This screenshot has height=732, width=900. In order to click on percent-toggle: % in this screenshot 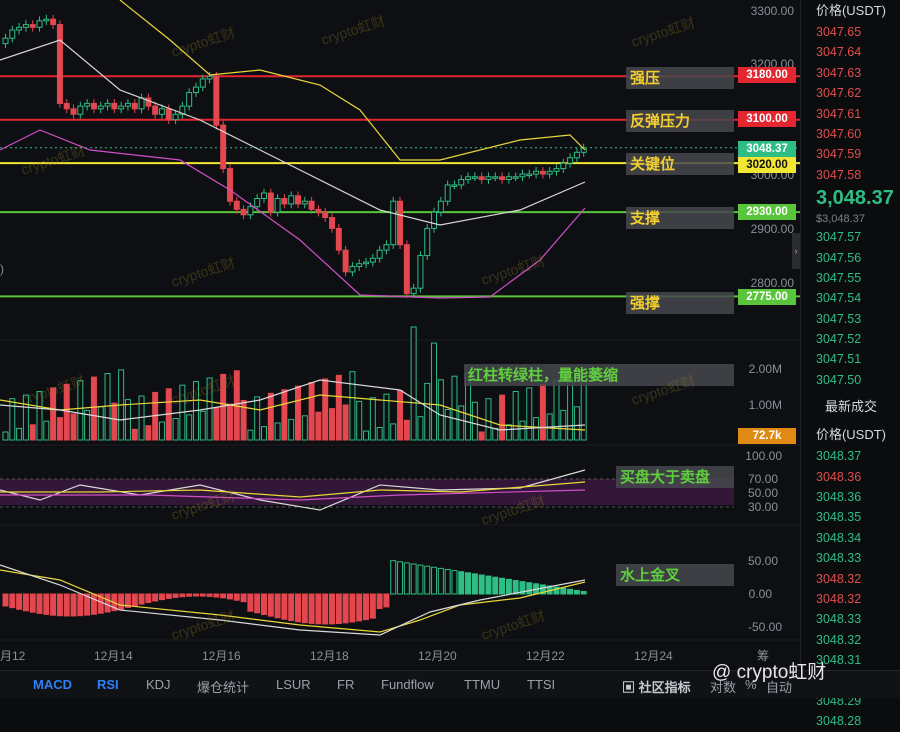, I will do `click(751, 684)`.